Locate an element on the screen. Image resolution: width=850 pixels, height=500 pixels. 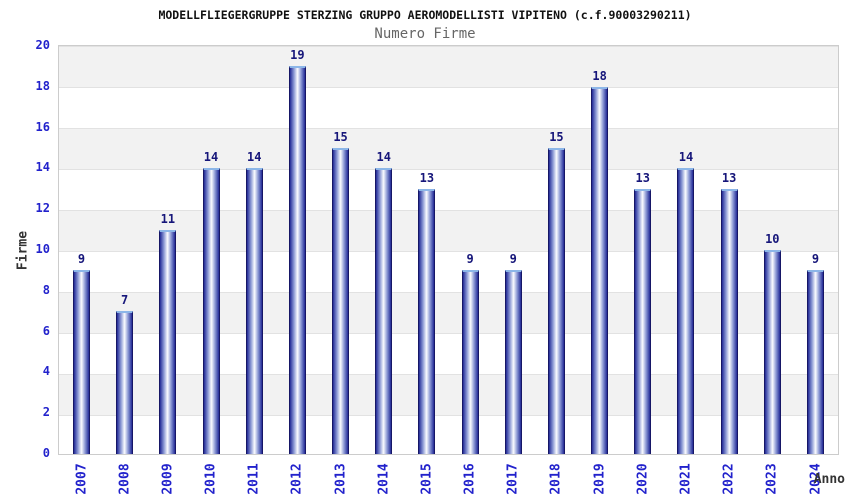
y-tick-label: 8 is located at coordinates (46, 289).